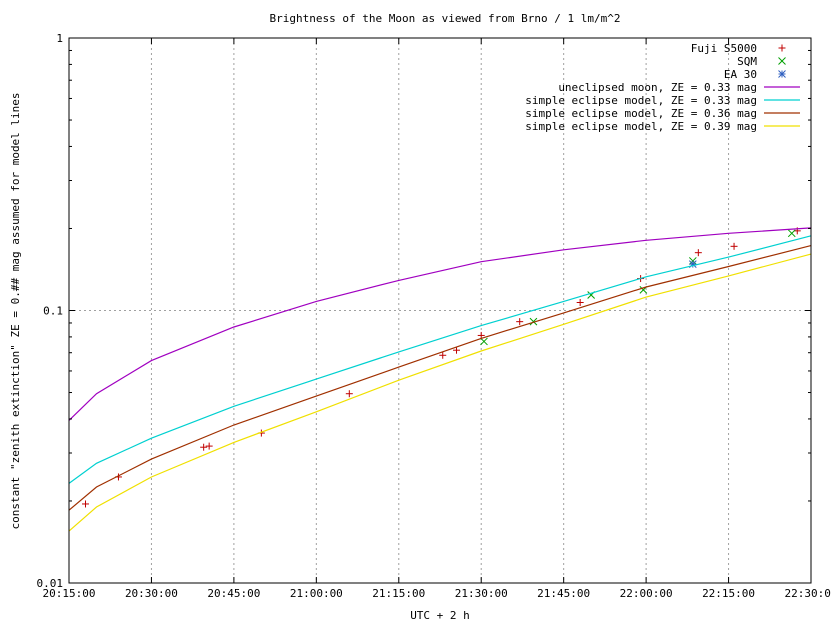 Image resolution: width=831 pixels, height=623 pixels. I want to click on legend-label-uneclipsed-moon-ze-0-33-mag: uneclipsed moon, ZE = 0.33 mag, so click(657, 87).